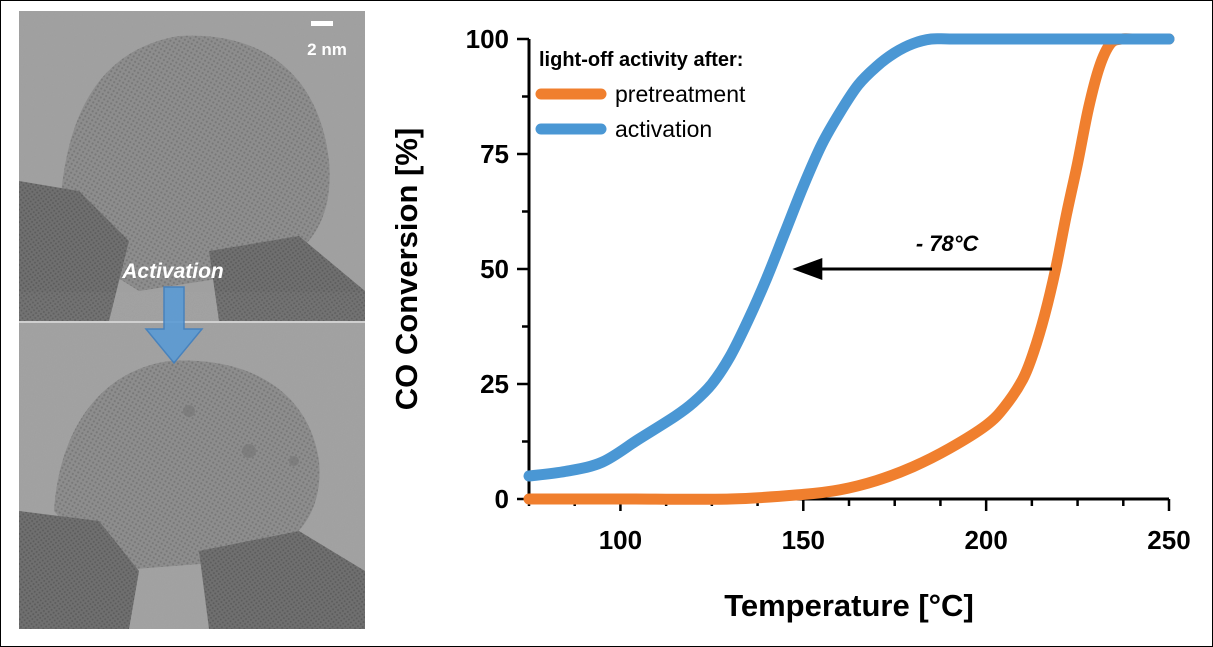 Image resolution: width=1213 pixels, height=647 pixels. I want to click on x-tick-label: 200, so click(985, 540).